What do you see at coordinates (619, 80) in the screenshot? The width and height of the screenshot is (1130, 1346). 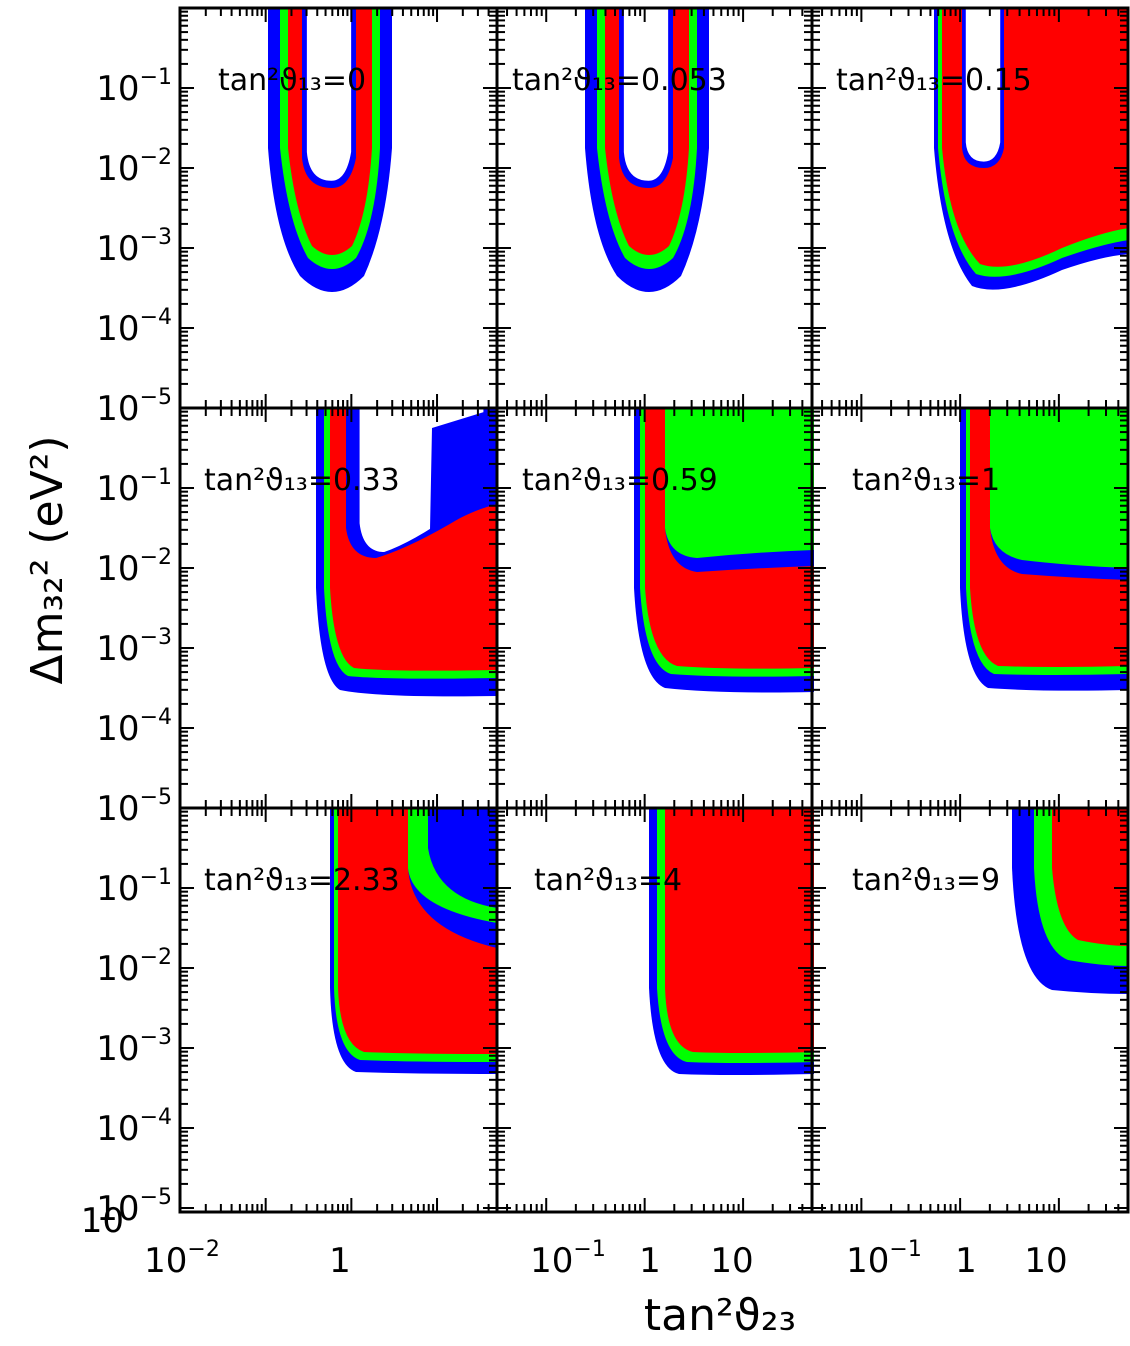 I see `panel-2-label: tan²ϑ₁₃=0.053` at bounding box center [619, 80].